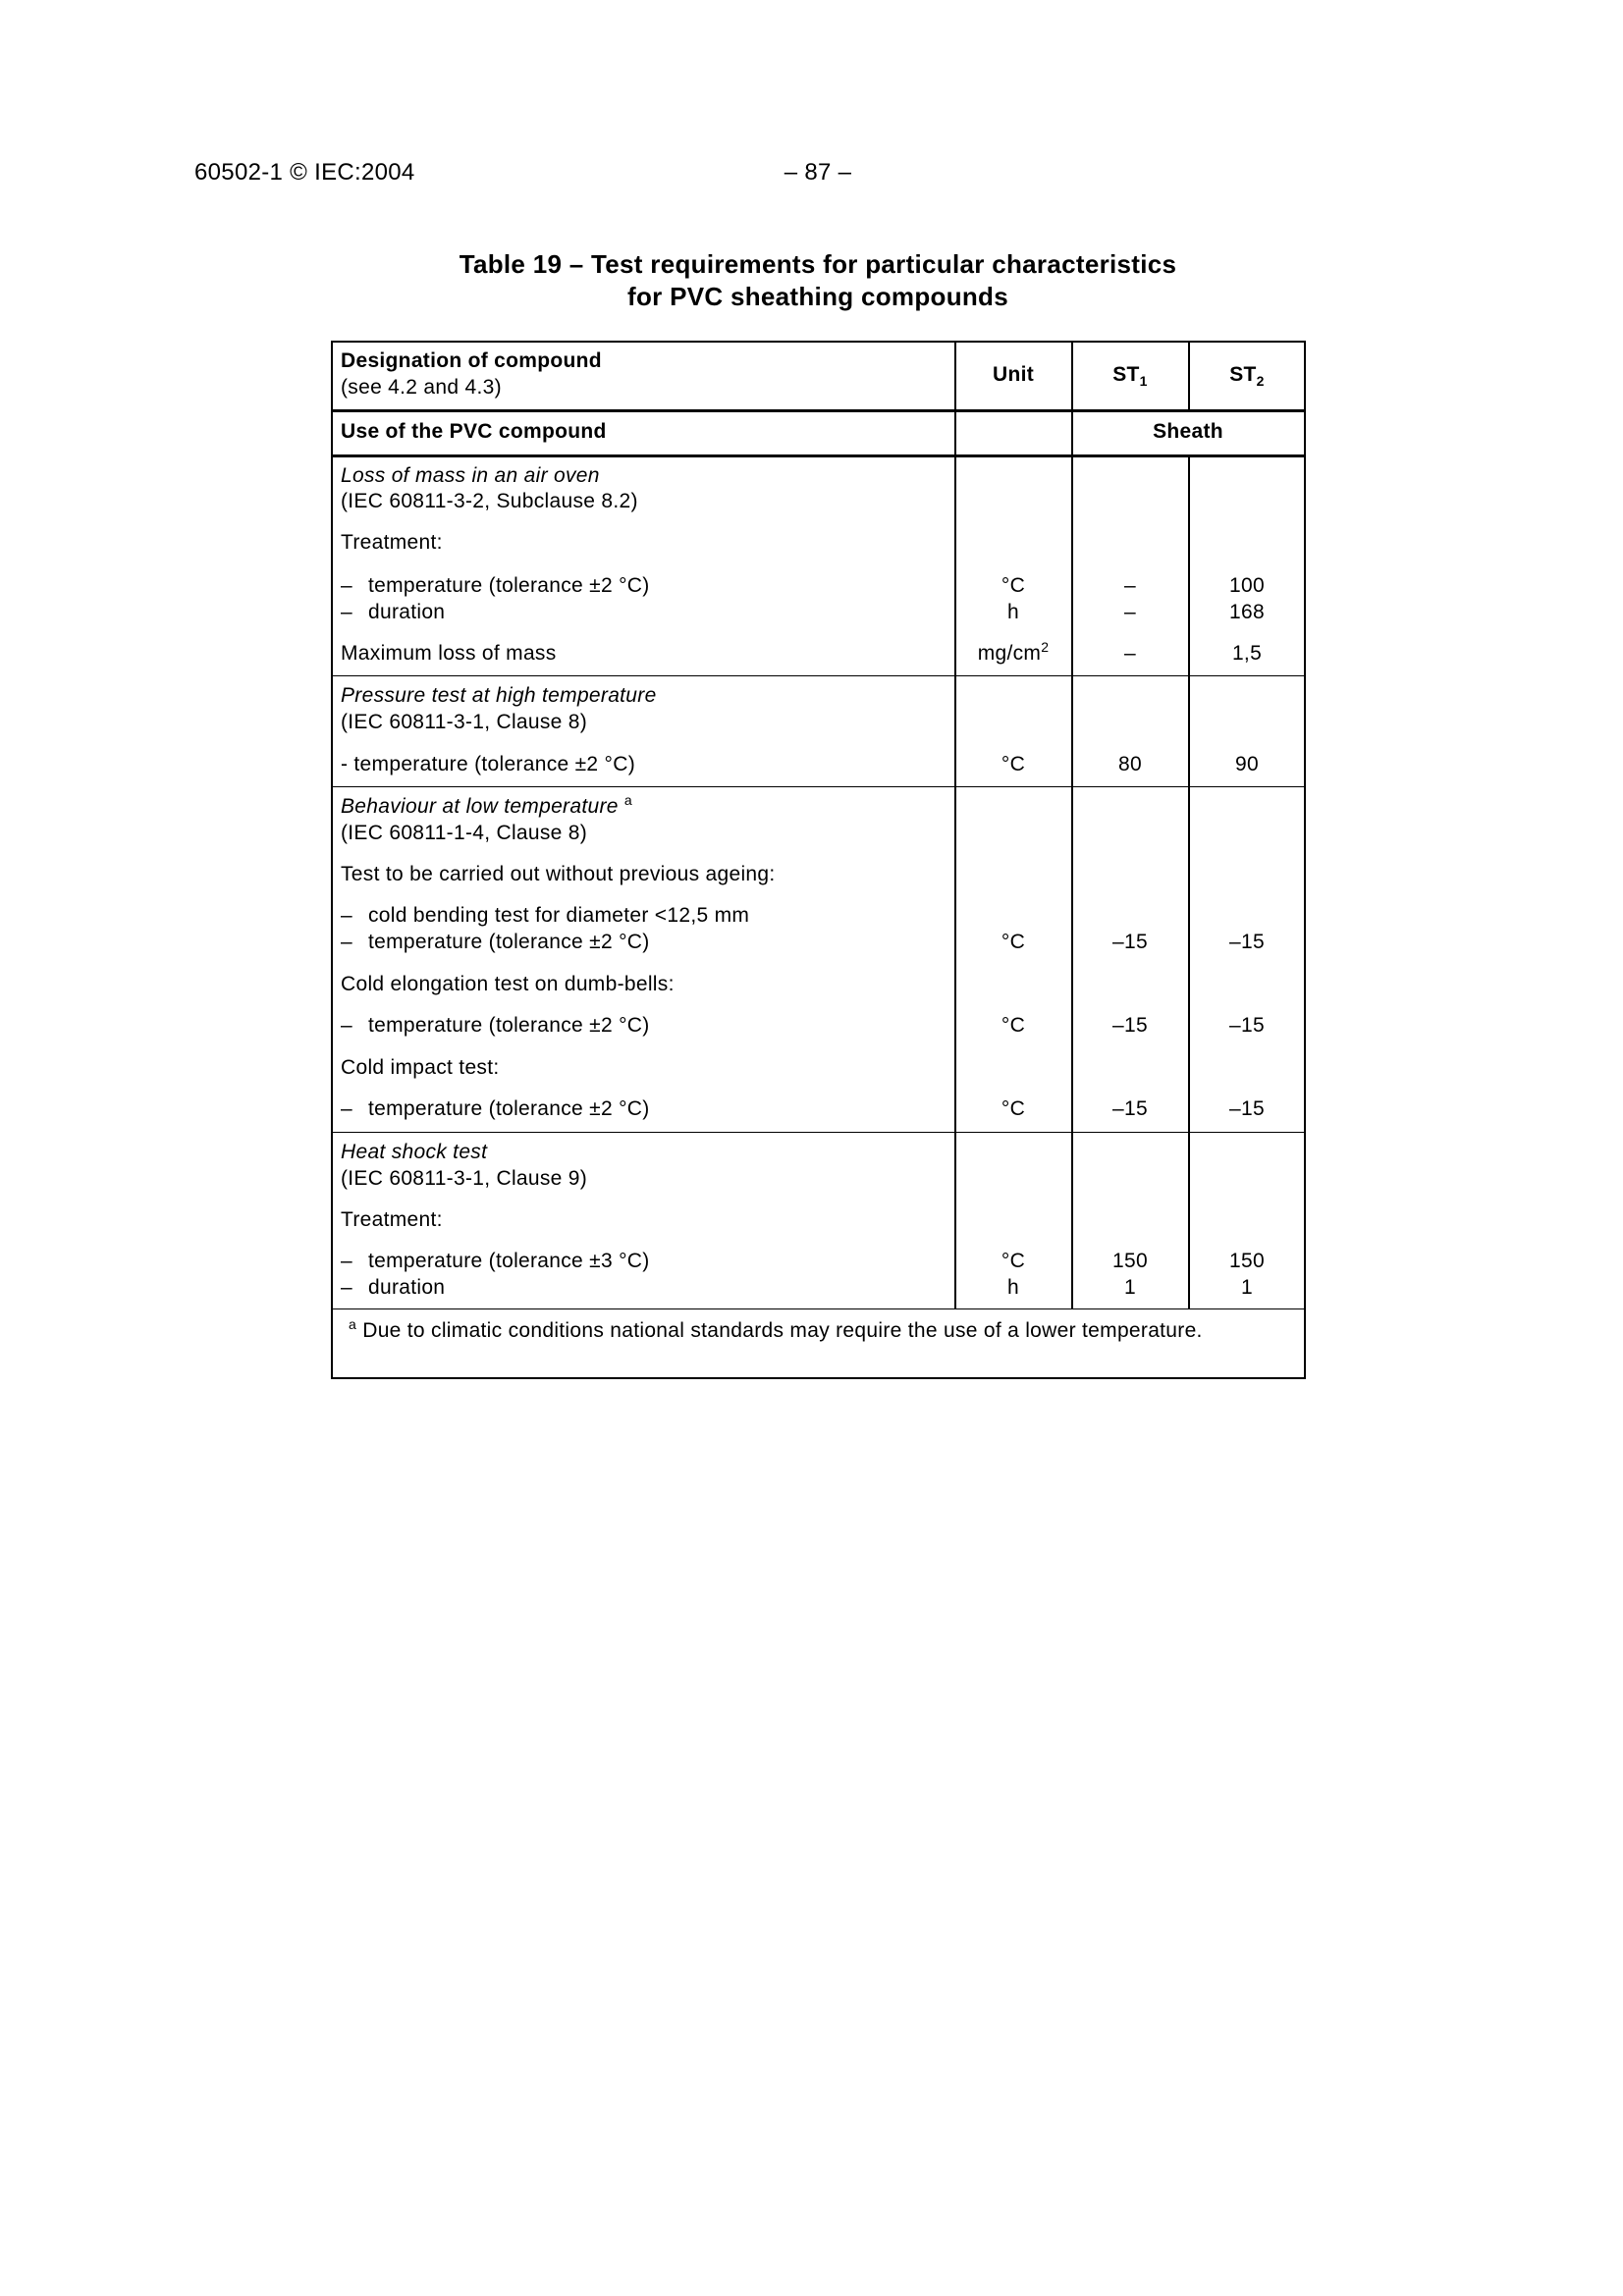  Describe the element at coordinates (509, 1261) in the screenshot. I see `s4-temp-label: temperature (tolerance ±3 °C)` at that location.